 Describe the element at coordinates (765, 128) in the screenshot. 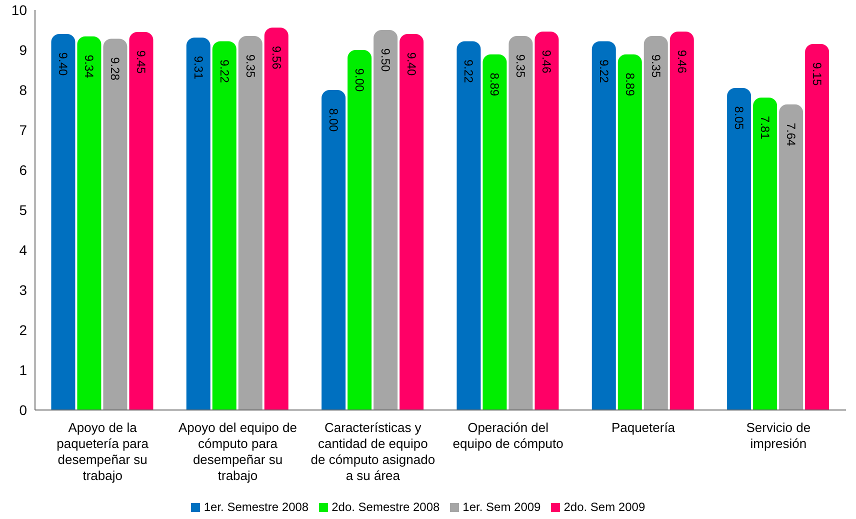

I see `data-label: 7.81` at that location.